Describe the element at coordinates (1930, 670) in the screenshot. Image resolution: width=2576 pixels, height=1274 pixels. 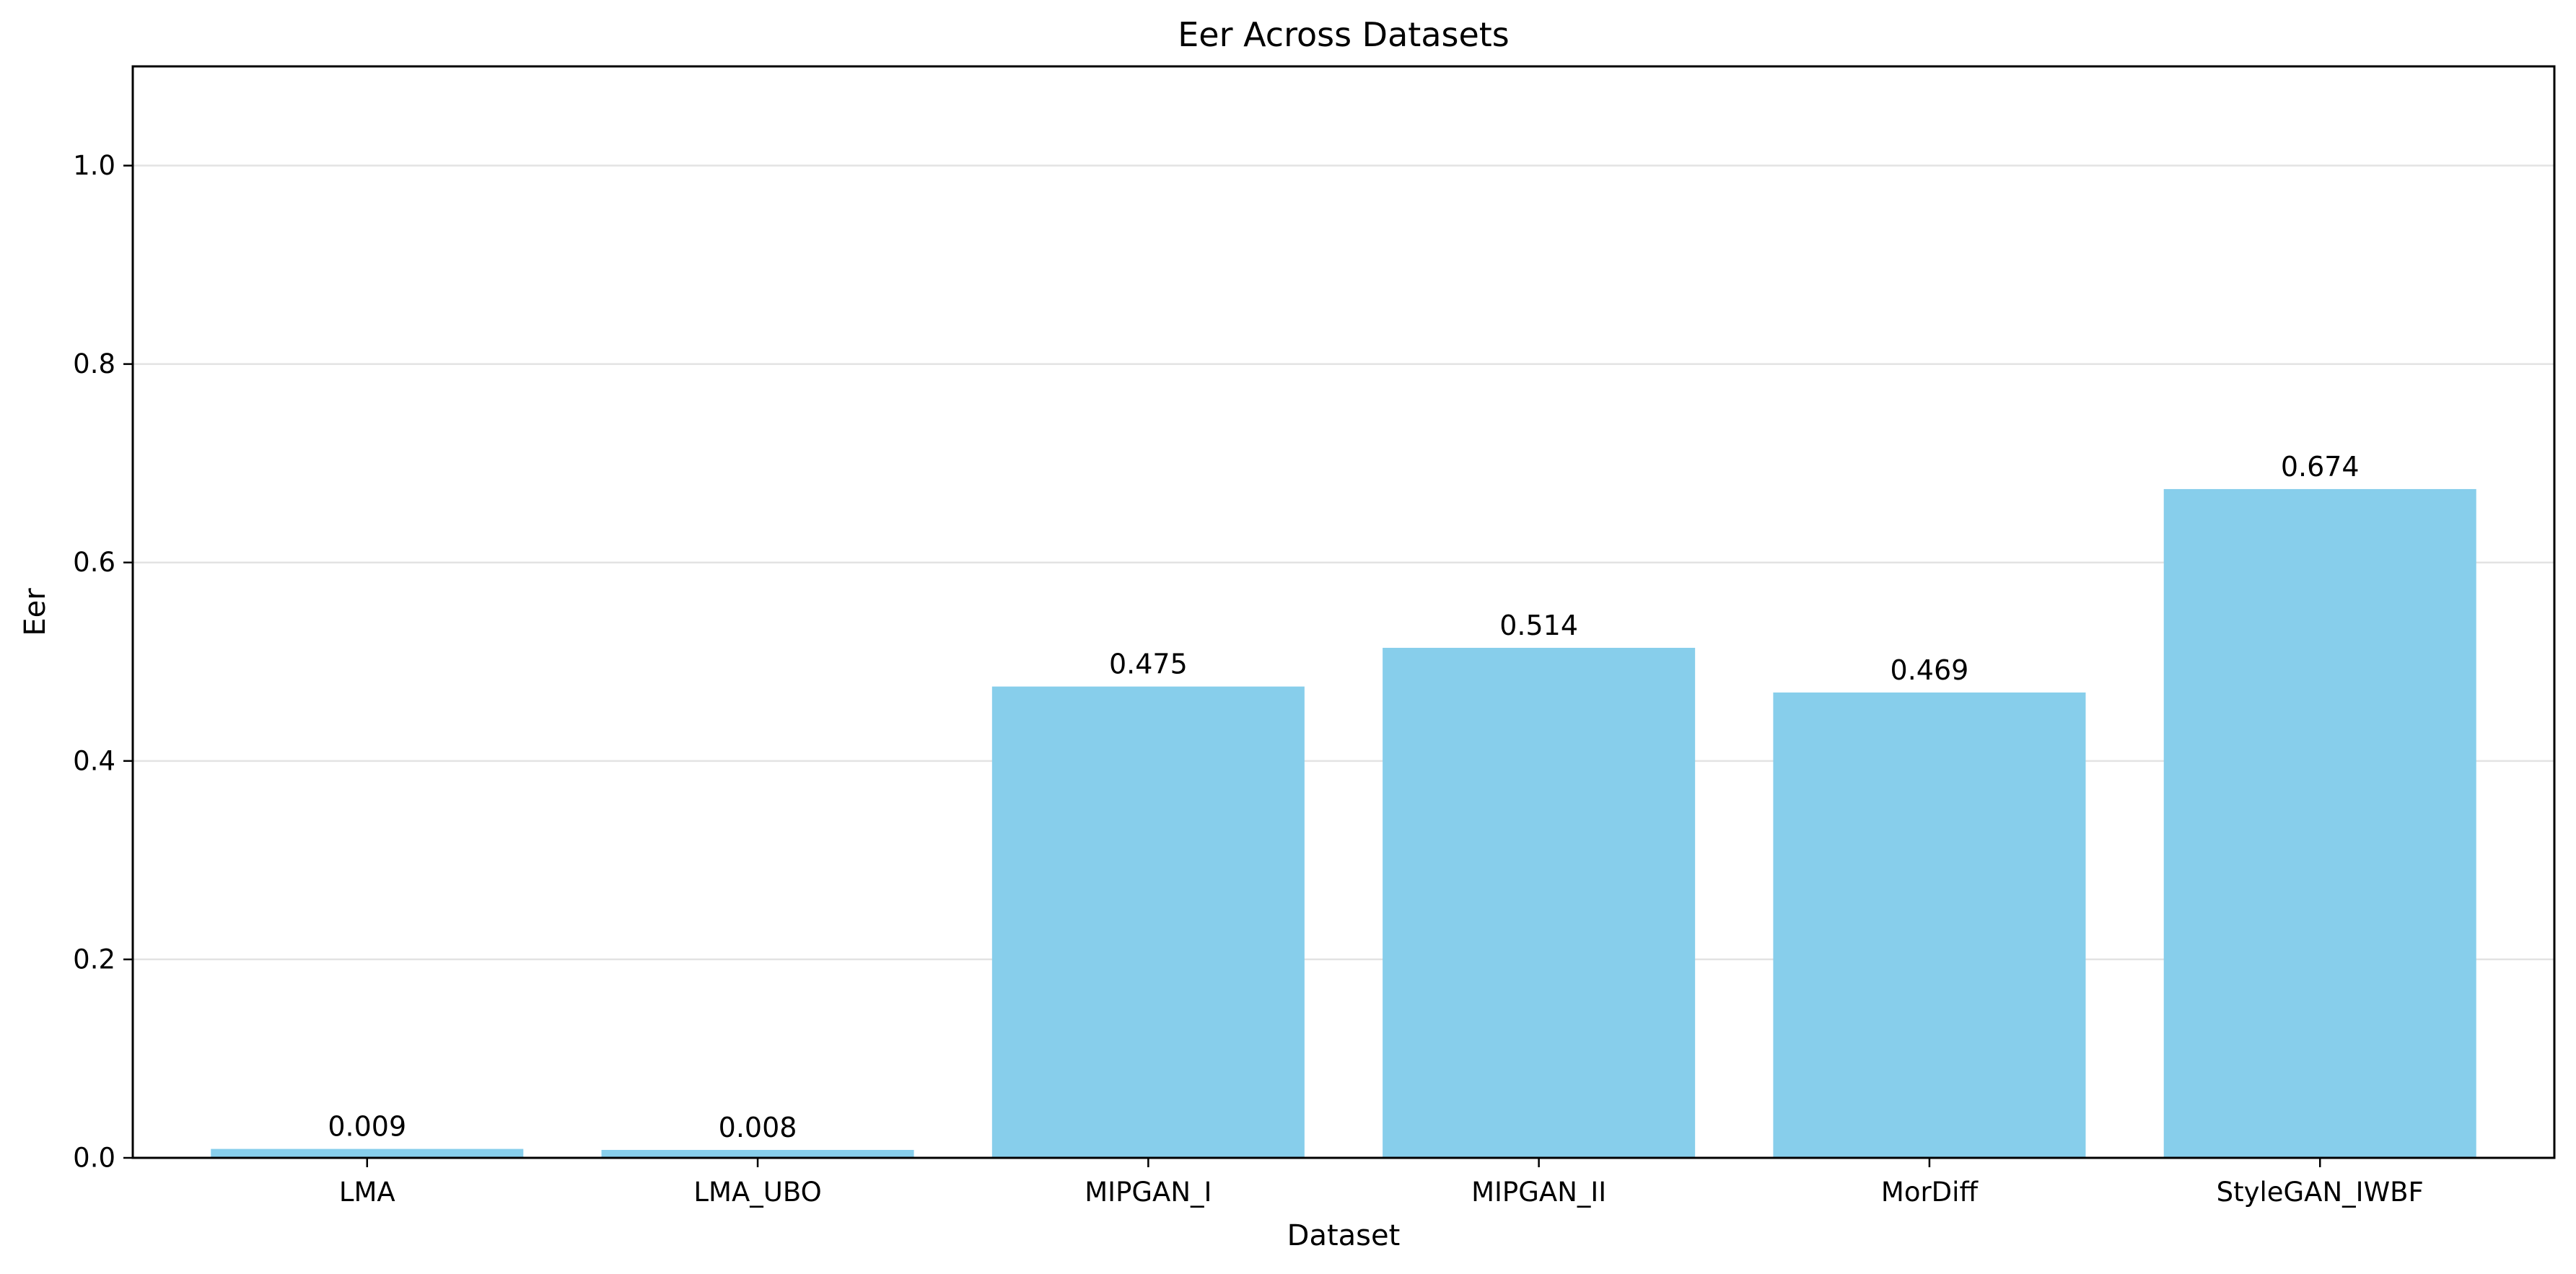
I see `bar-value-label: 0.469` at that location.